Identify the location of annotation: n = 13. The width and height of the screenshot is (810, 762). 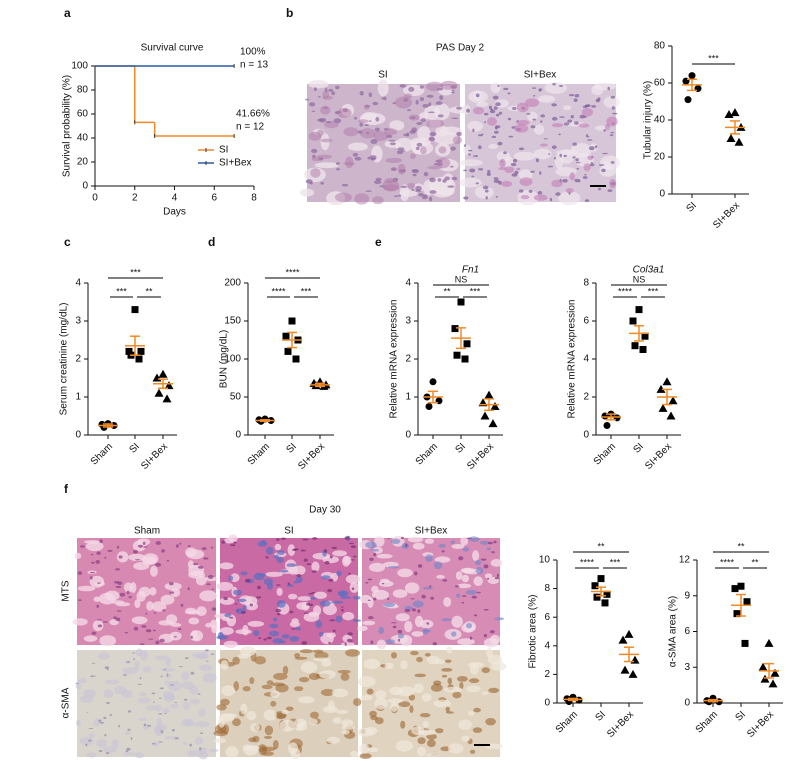
(254, 65).